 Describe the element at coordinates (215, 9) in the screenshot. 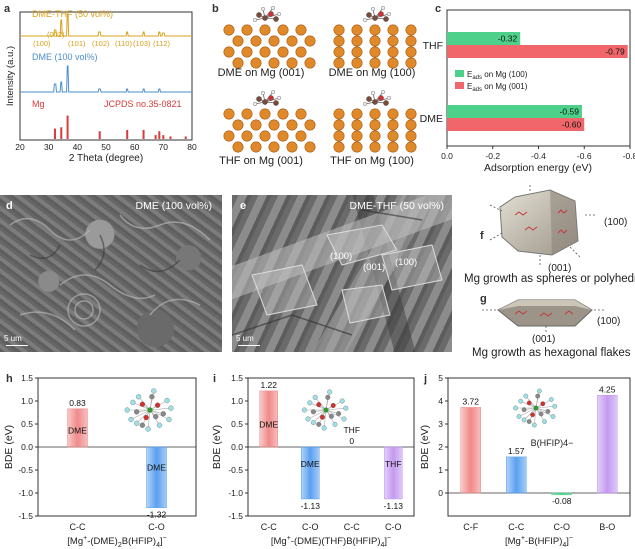

I see `panel-label-b: b` at that location.